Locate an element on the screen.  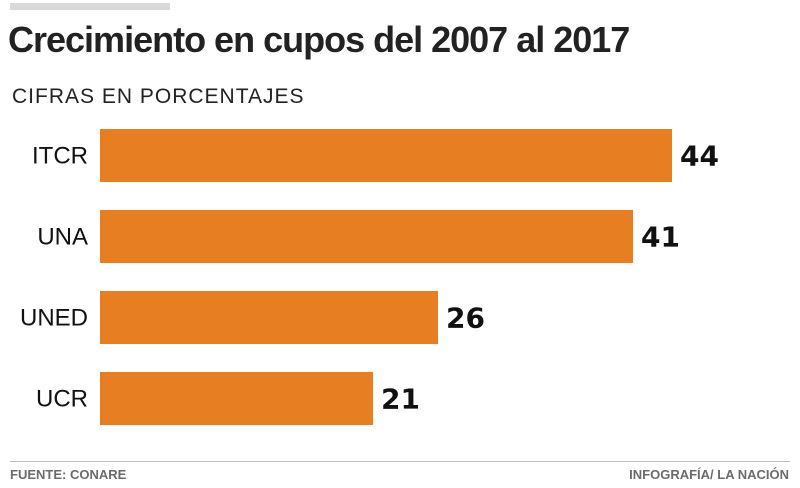
source-note: FUENTE: CONARE is located at coordinates (68, 474).